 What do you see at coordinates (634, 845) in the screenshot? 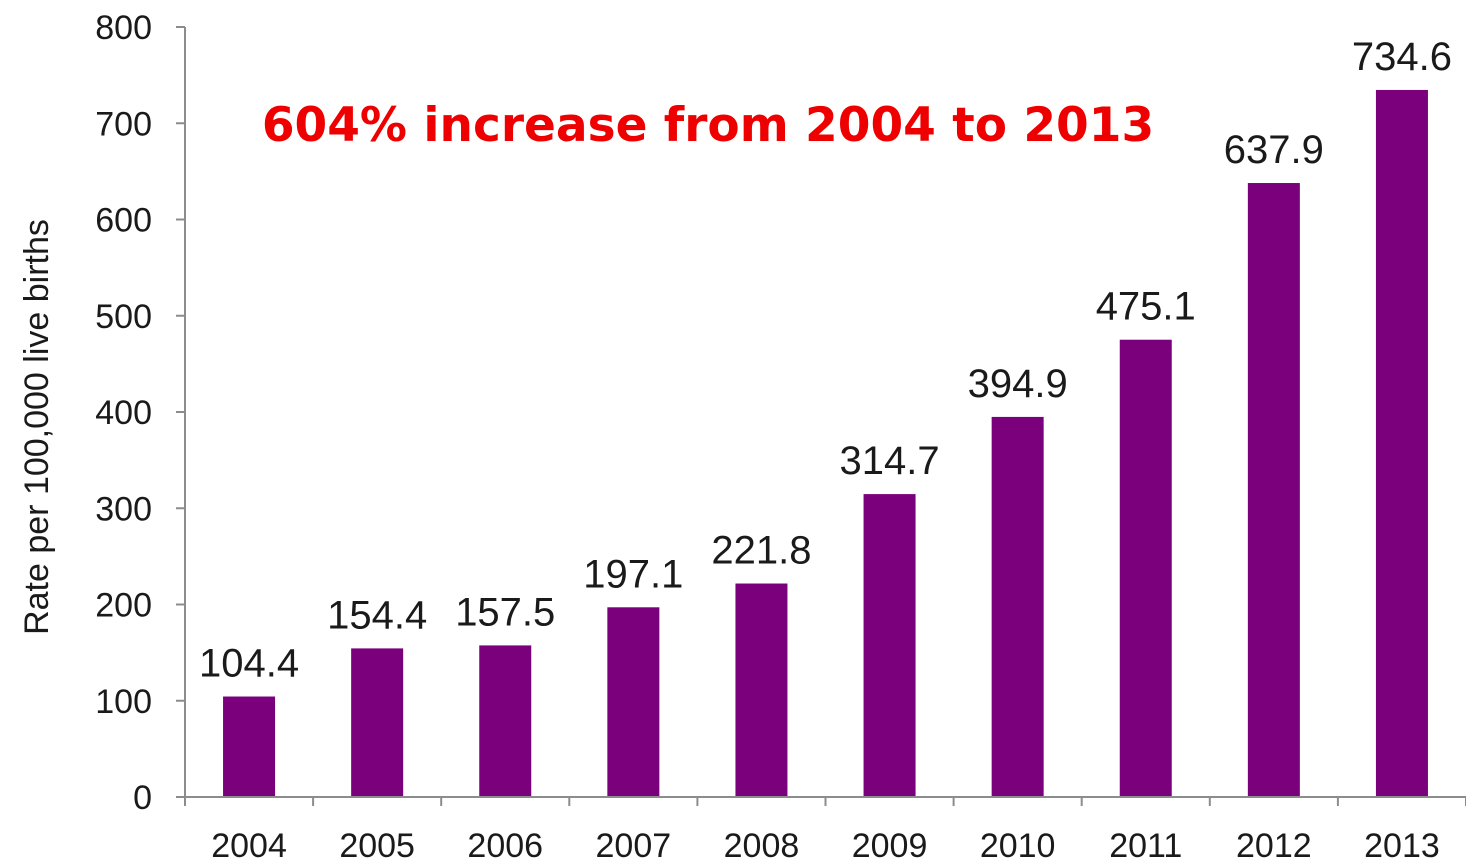
I see `x-tick-label: 2007` at bounding box center [634, 845].